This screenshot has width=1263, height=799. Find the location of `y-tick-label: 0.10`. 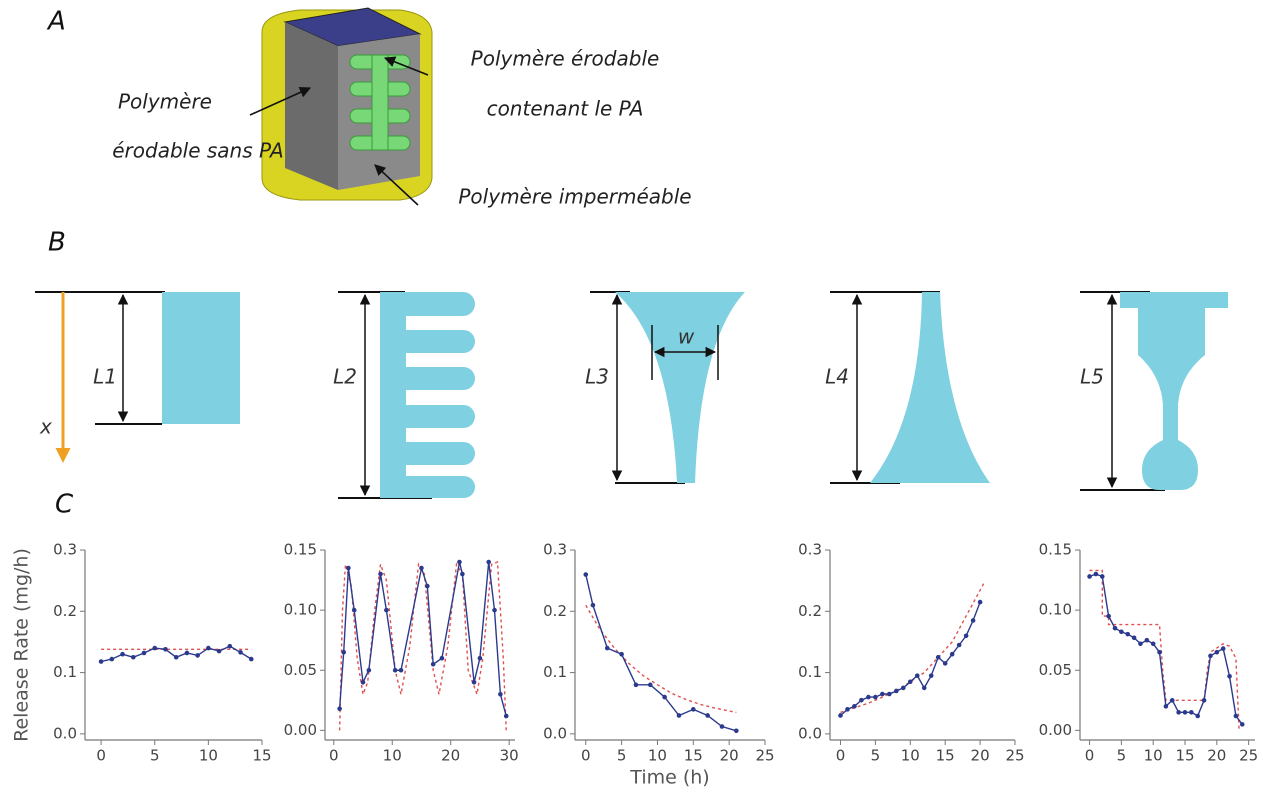

y-tick-label: 0.10 is located at coordinates (300, 610).